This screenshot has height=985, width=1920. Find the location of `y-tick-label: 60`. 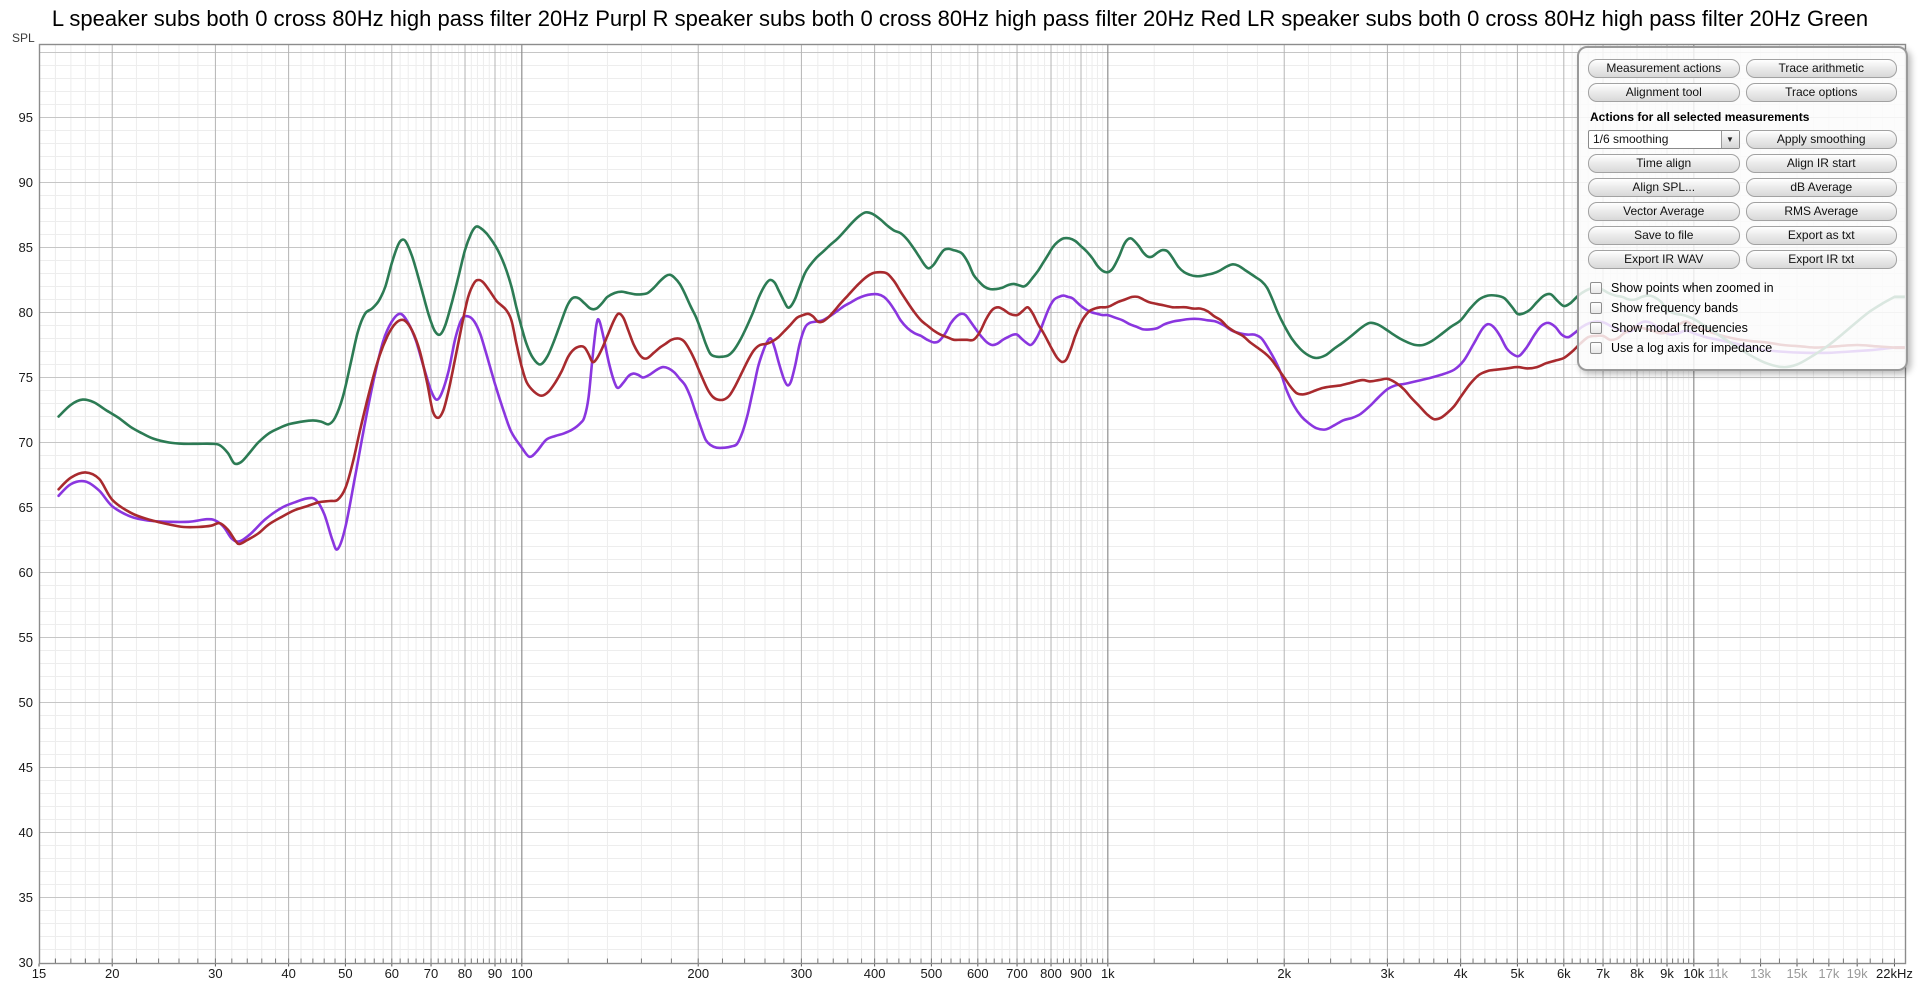

y-tick-label: 60 is located at coordinates (26, 572).